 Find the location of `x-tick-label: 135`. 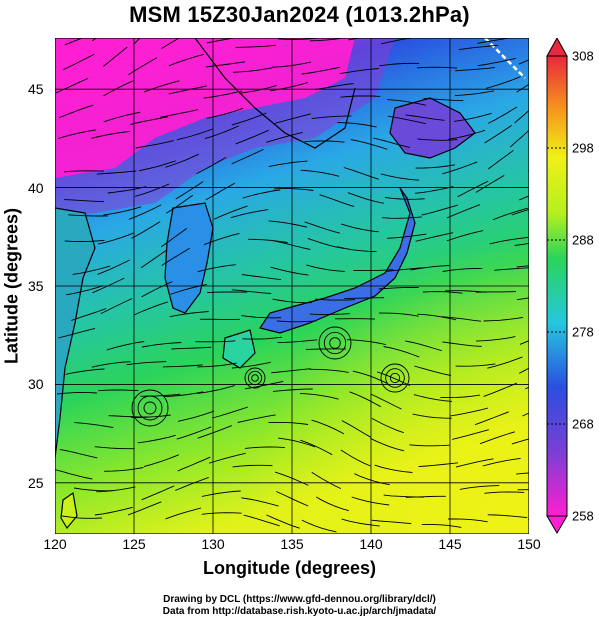

x-tick-label: 135 is located at coordinates (292, 544).